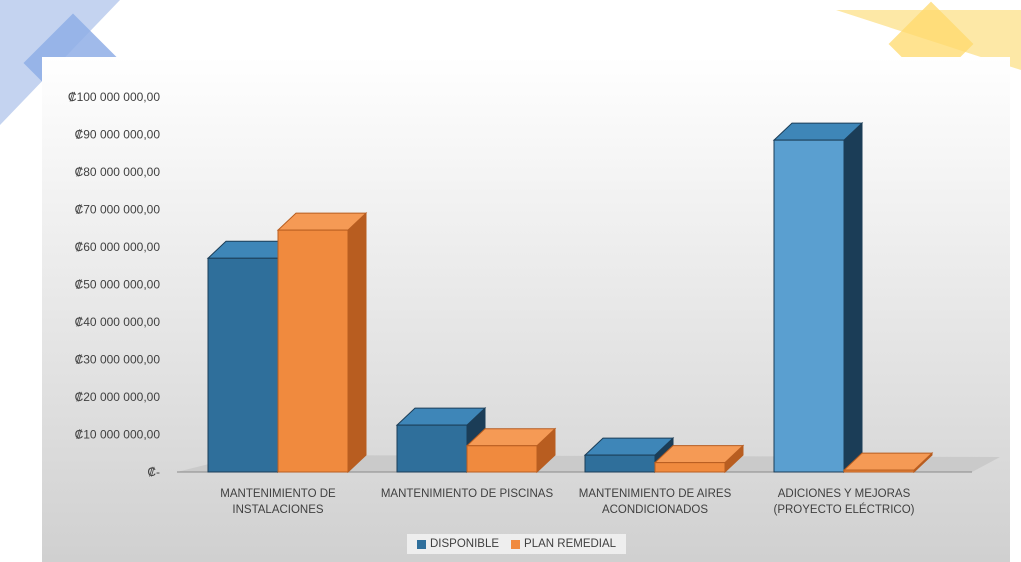 This screenshot has width=1021, height=562. I want to click on legend-item-plan-remedial: PLAN REMEDIAL, so click(563, 544).